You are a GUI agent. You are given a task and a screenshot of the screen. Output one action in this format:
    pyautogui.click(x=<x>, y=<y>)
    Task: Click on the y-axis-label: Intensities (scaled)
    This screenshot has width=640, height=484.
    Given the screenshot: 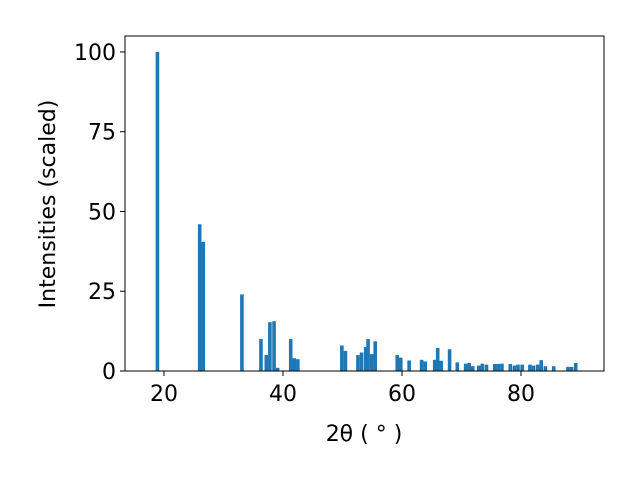 What is the action you would take?
    pyautogui.click(x=48, y=204)
    